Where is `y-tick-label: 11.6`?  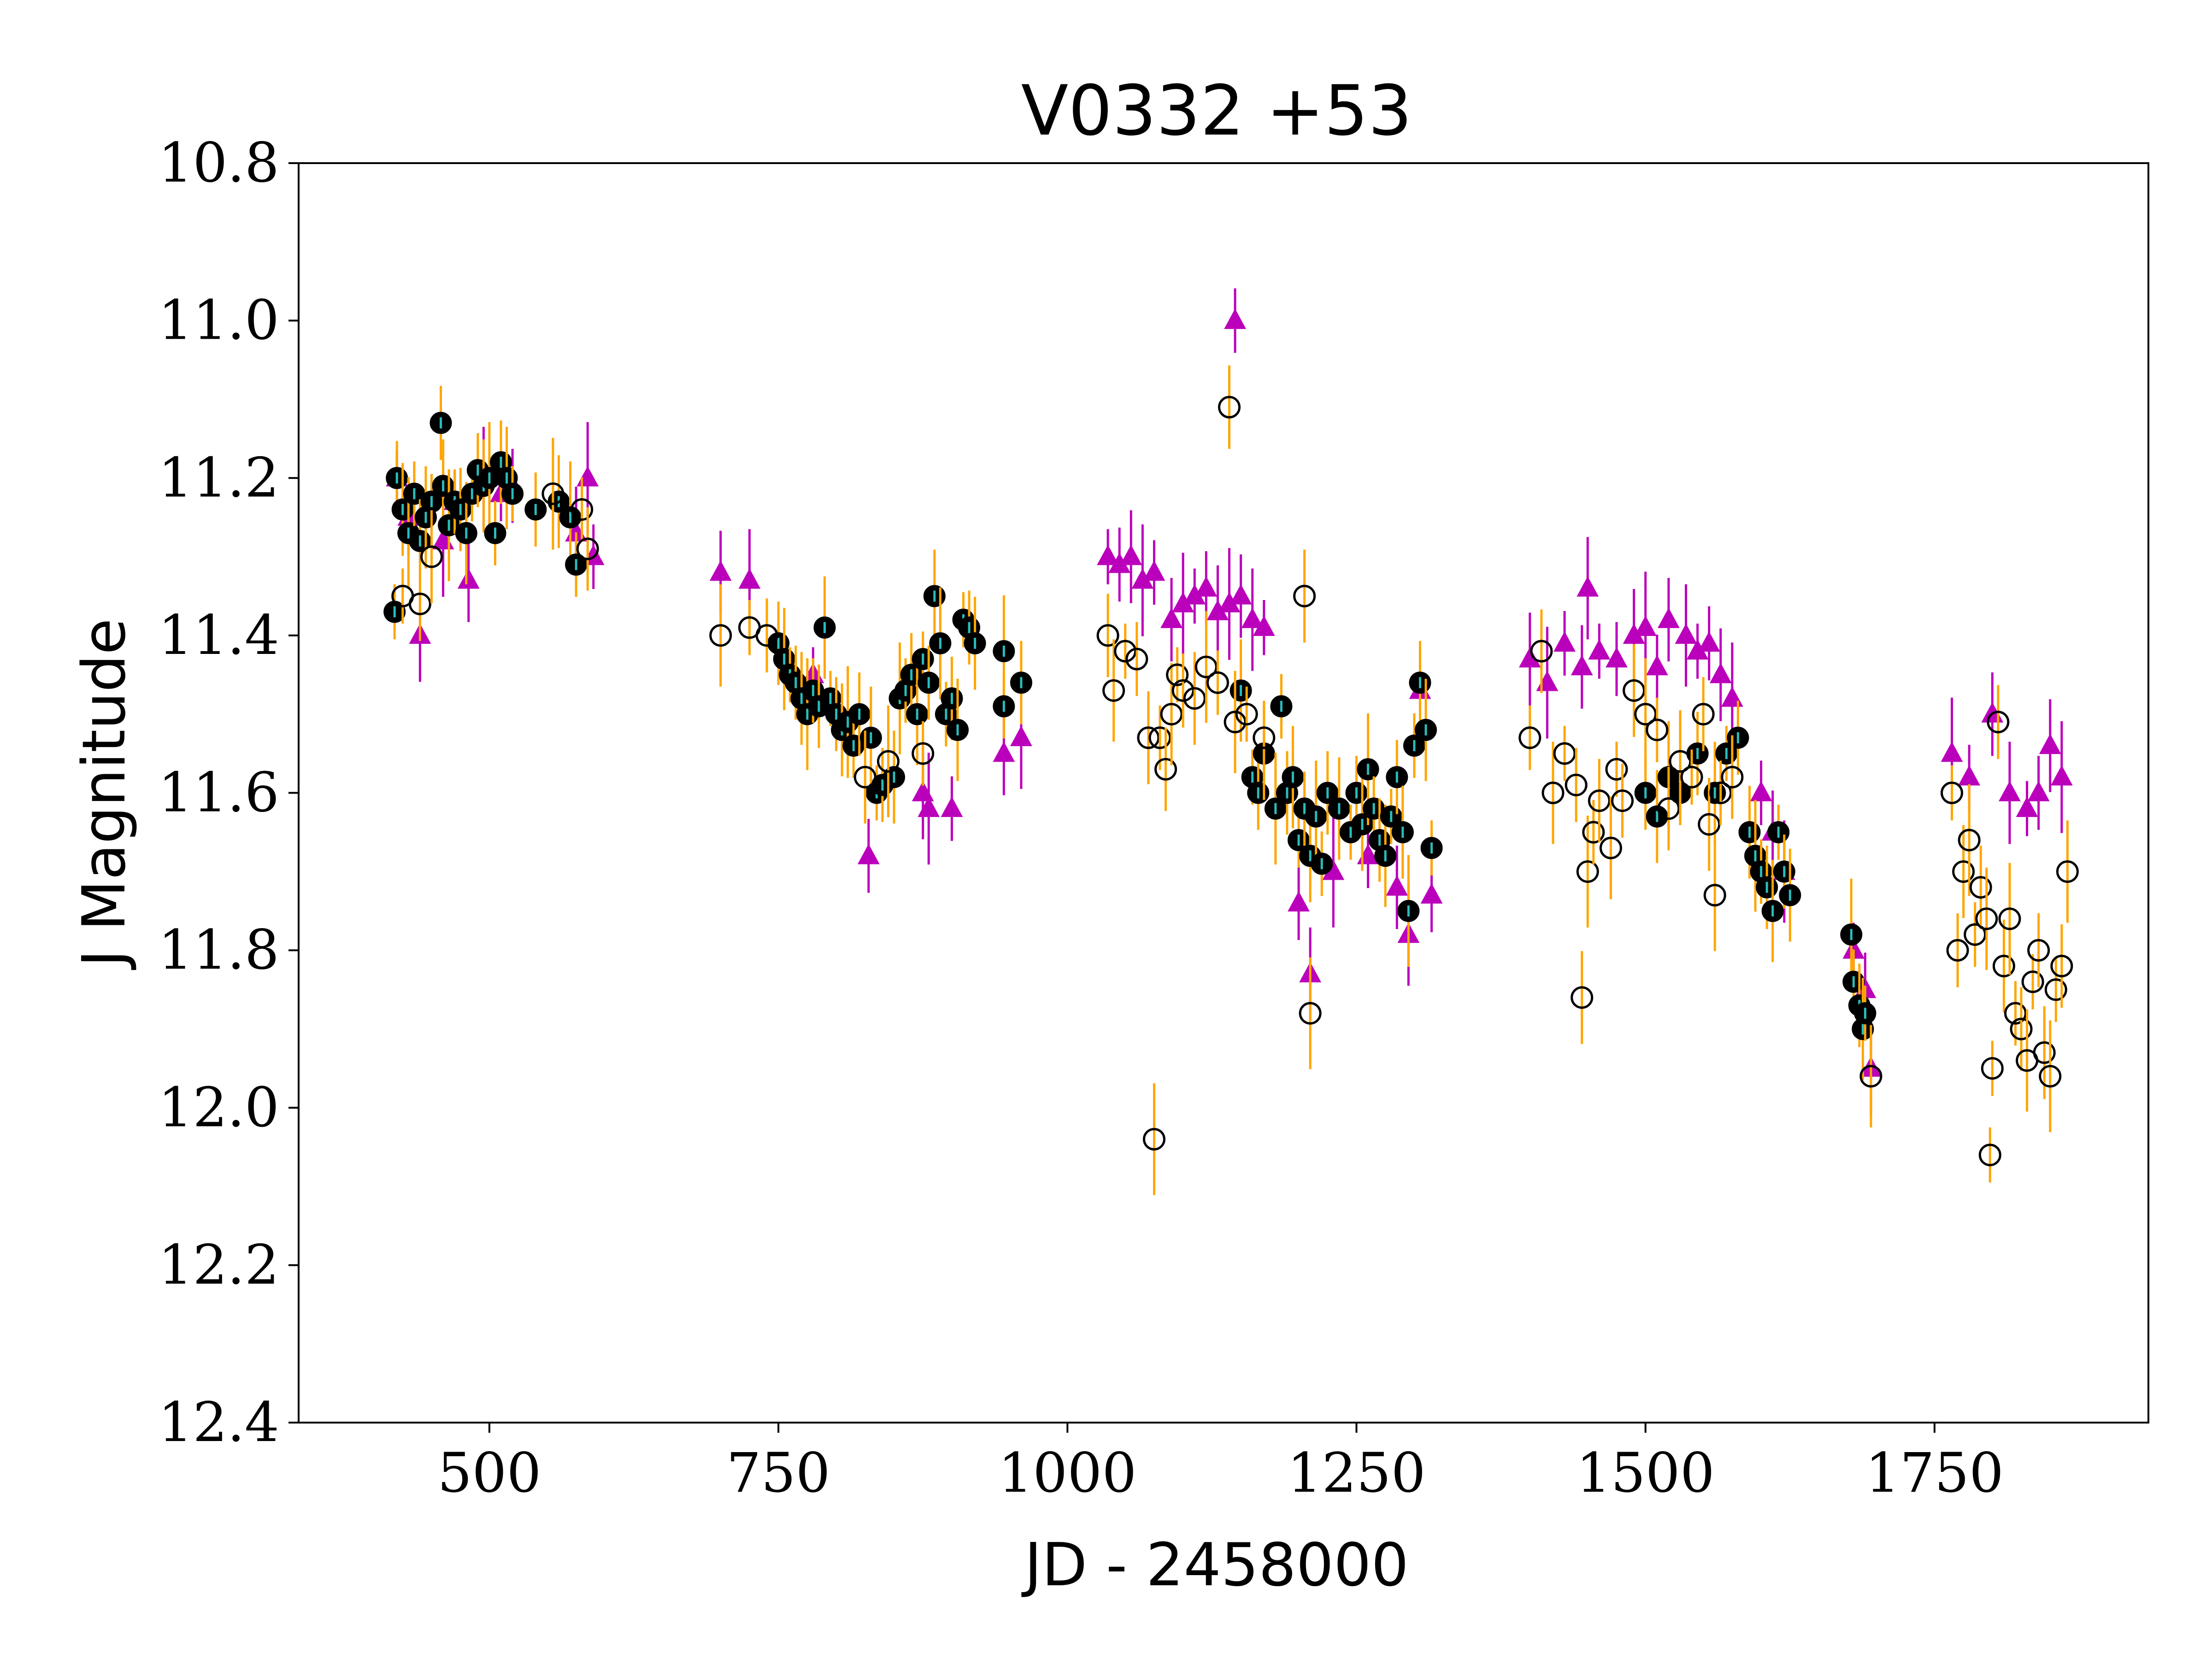 y-tick-label: 11.6 is located at coordinates (218, 792).